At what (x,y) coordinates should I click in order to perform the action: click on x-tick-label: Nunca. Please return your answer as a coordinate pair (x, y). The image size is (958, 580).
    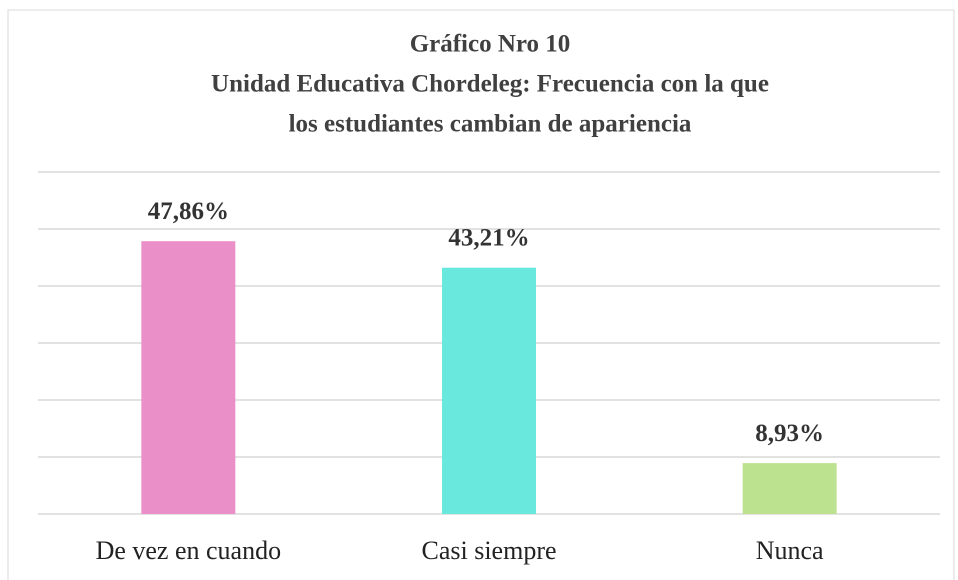
    Looking at the image, I should click on (790, 550).